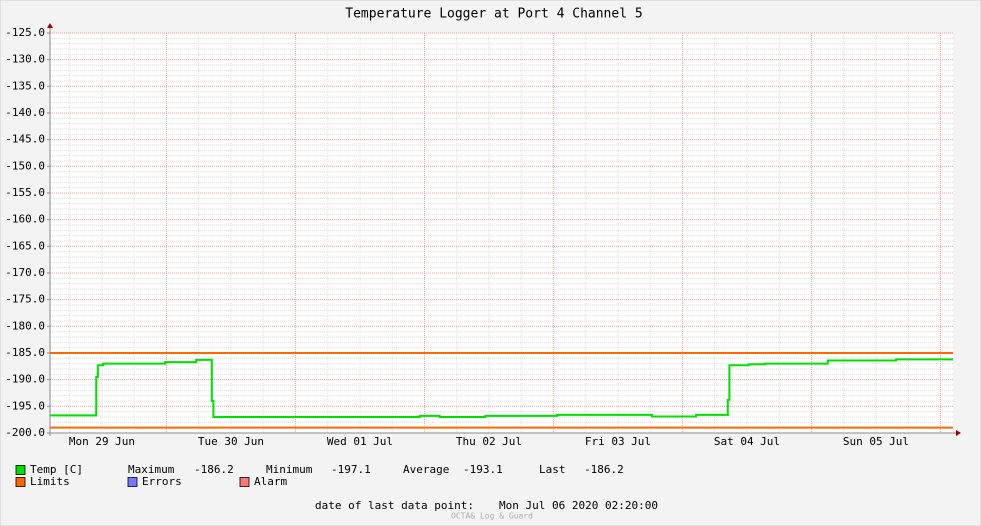 The width and height of the screenshot is (981, 526). I want to click on y-tick-label: -165.0, so click(25, 245).